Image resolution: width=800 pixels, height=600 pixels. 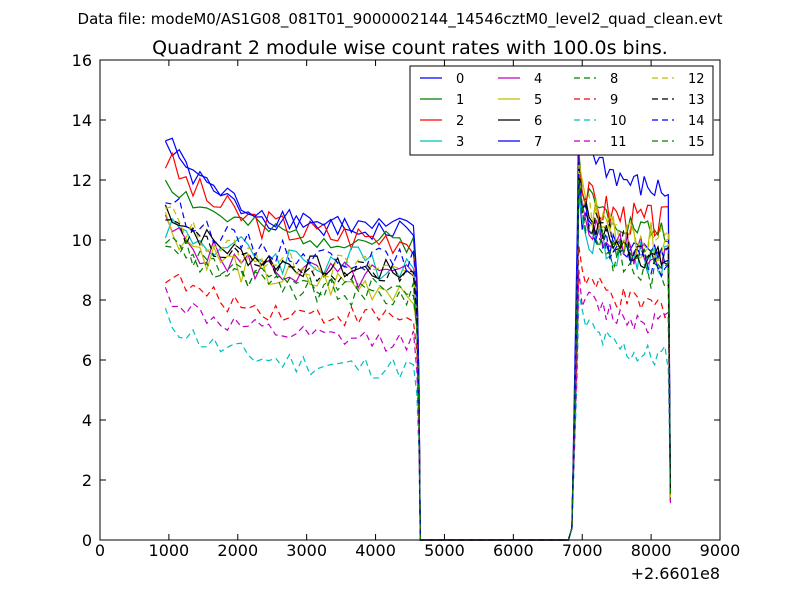 What do you see at coordinates (582, 550) in the screenshot?
I see `x-tick-label: 7000` at bounding box center [582, 550].